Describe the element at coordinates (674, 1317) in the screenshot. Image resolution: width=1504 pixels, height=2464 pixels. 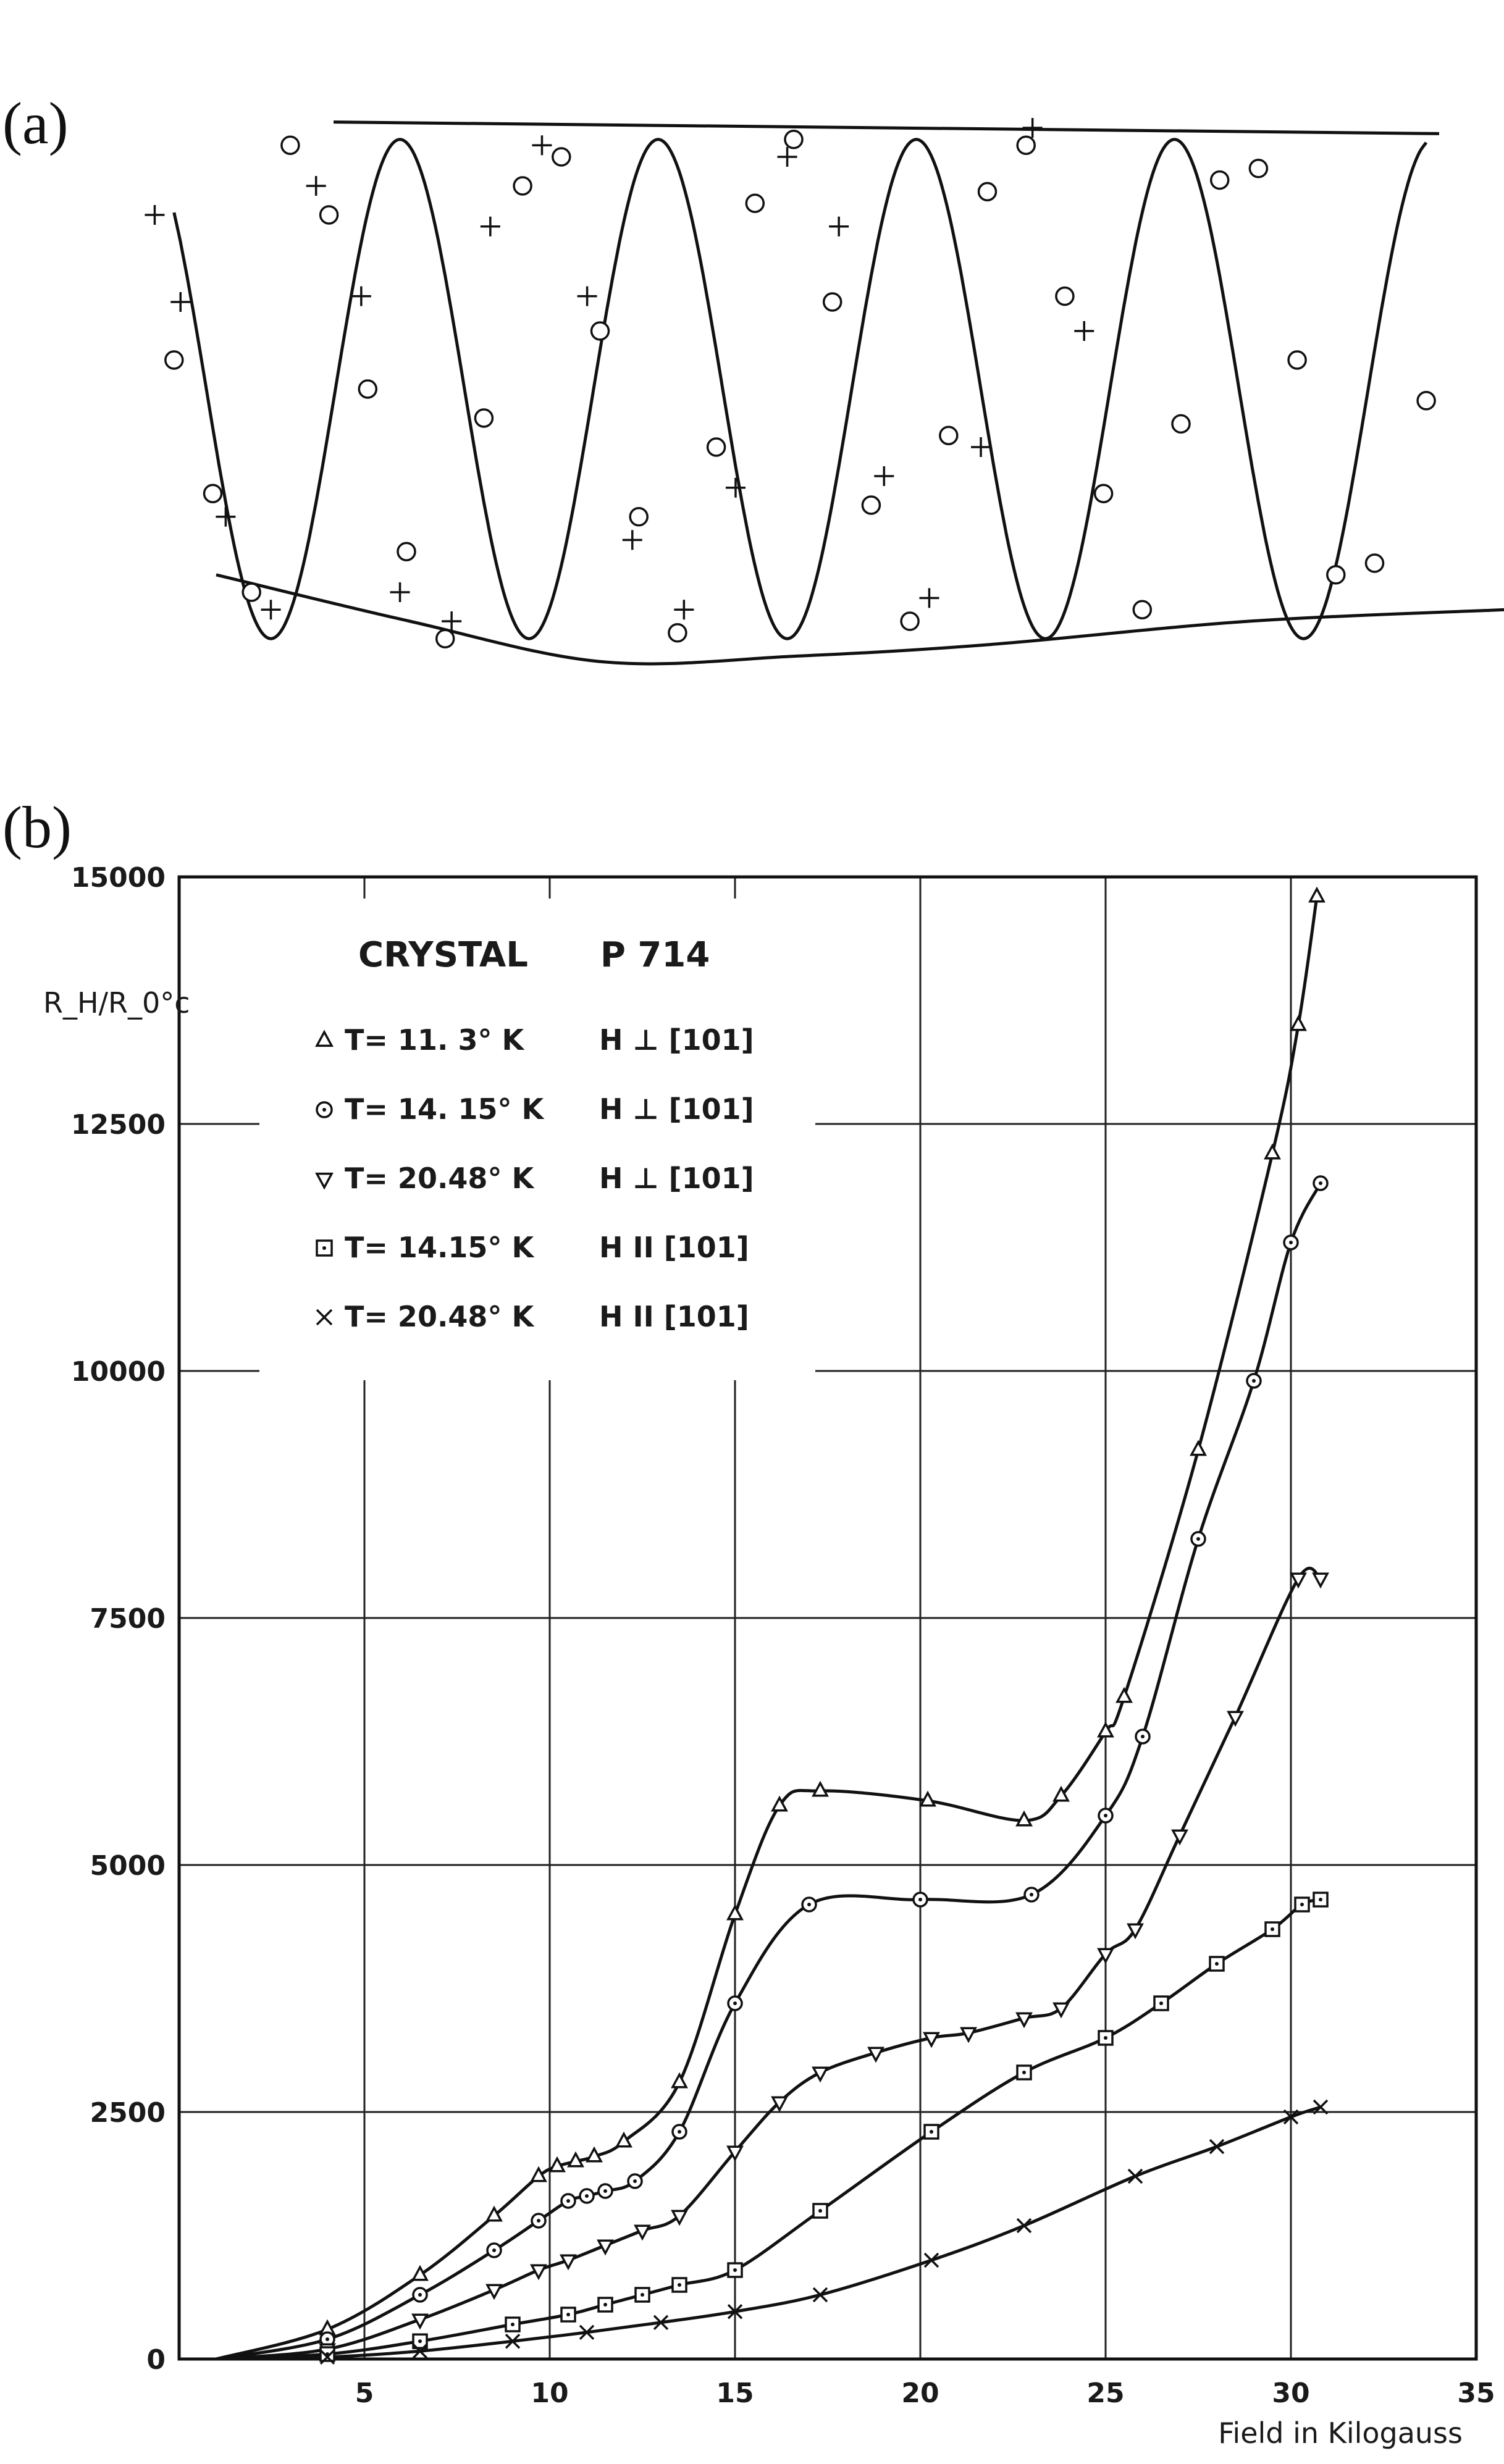
I see `legend-orientation-5: H II [101]` at that location.